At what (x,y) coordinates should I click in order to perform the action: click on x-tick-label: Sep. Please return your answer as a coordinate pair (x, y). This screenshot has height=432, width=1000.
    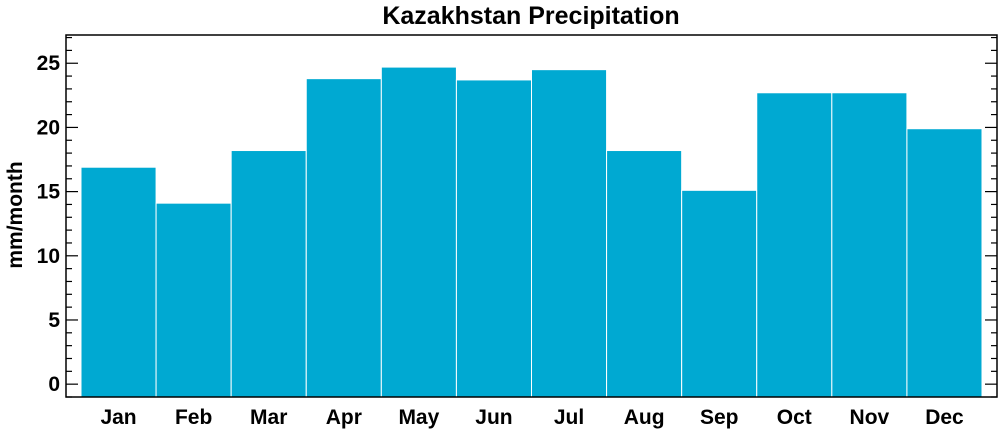
    Looking at the image, I should click on (719, 417).